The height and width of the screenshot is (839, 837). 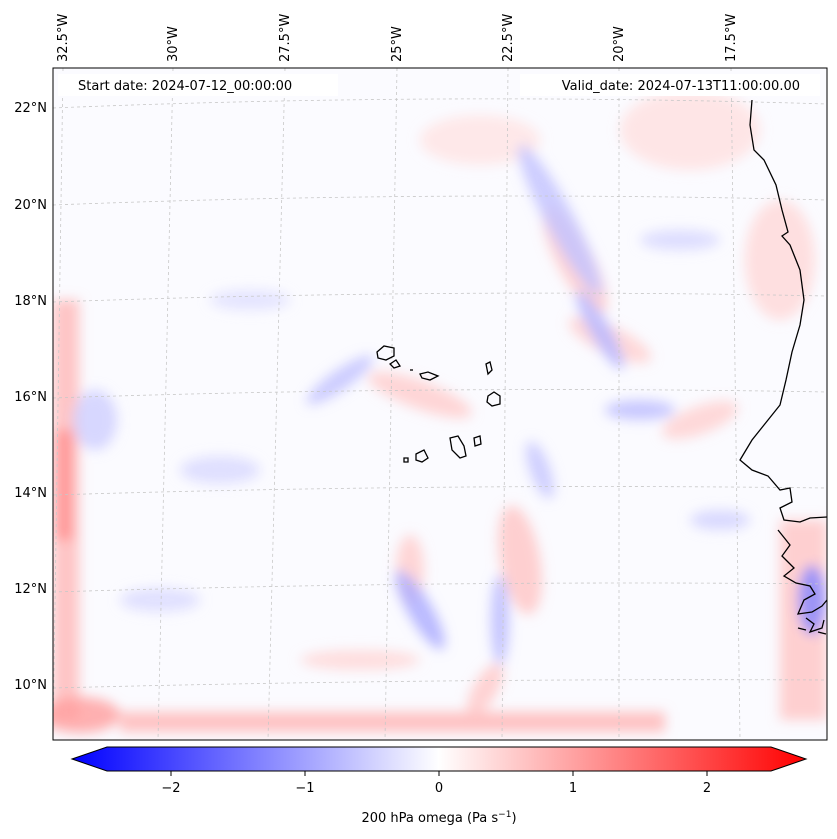 What do you see at coordinates (480, 140) in the screenshot?
I see `omega-red-topleft` at bounding box center [480, 140].